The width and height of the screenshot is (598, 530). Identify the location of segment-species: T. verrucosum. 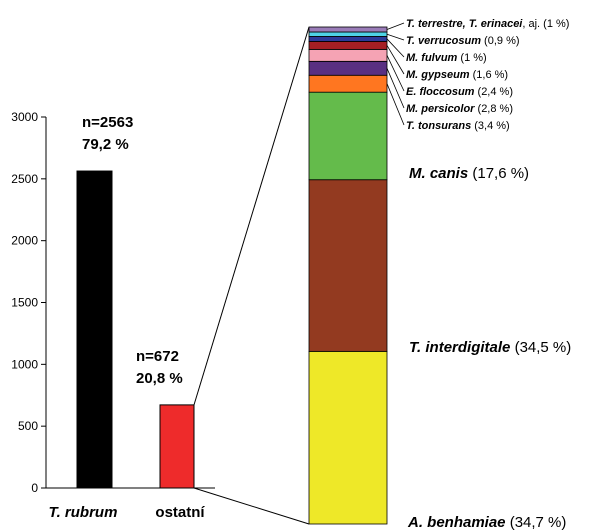
(443, 41).